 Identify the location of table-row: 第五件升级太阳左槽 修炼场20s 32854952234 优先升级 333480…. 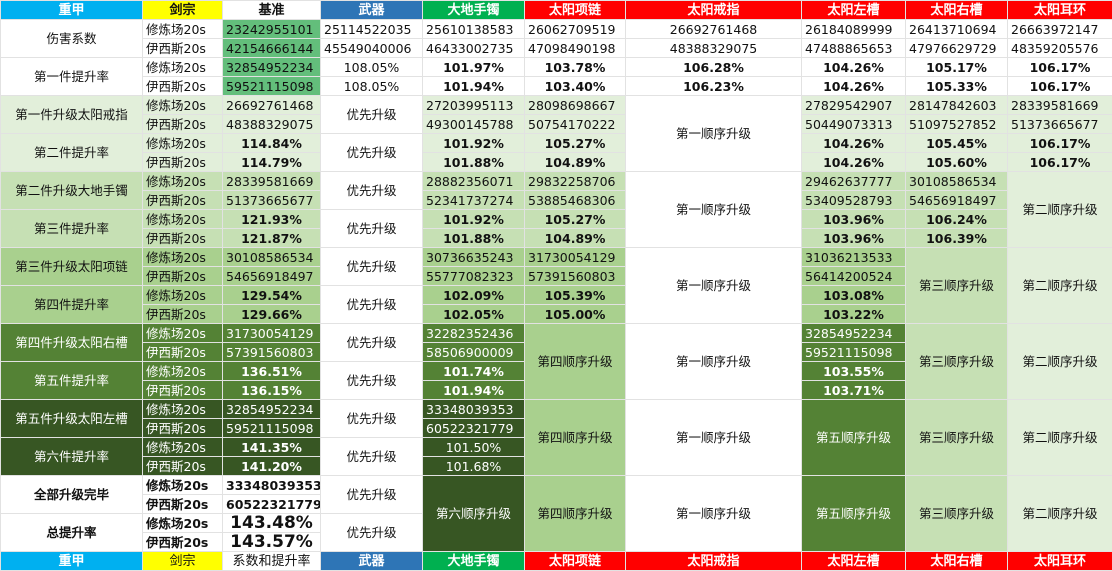
(556, 437).